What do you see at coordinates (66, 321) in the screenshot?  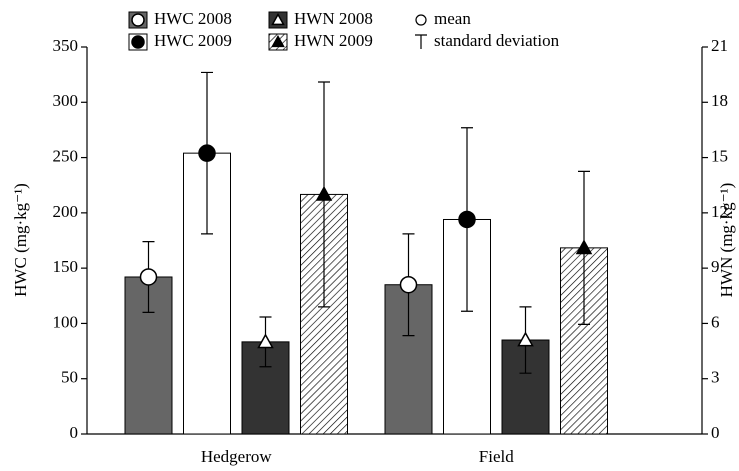 I see `y-tick-label: 100` at bounding box center [66, 321].